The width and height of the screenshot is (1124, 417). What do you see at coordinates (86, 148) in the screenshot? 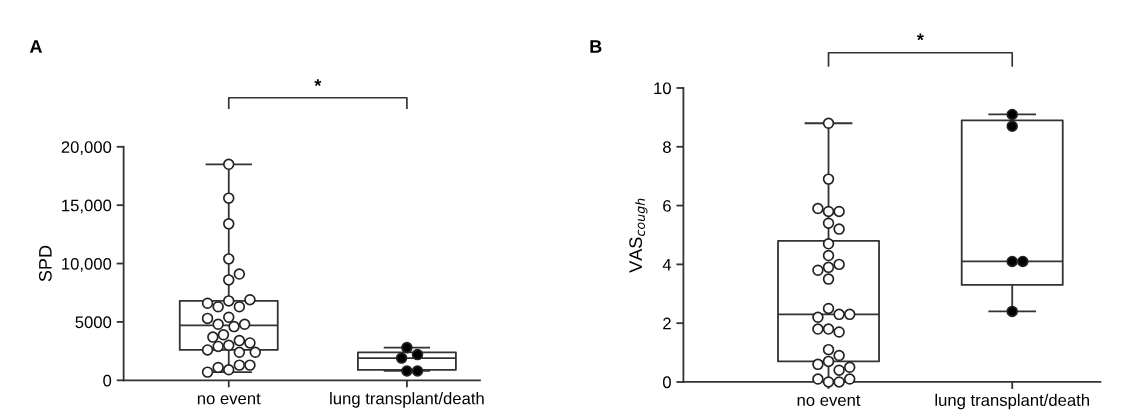
I see `y-tick-label: 20,000` at bounding box center [86, 148].